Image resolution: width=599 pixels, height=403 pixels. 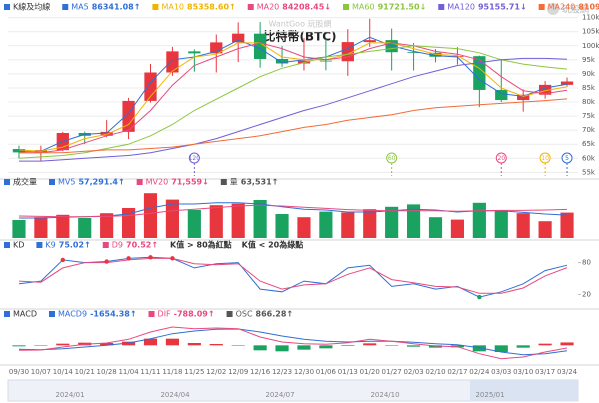 I want to click on legend-name: MA5, so click(x=79, y=7).